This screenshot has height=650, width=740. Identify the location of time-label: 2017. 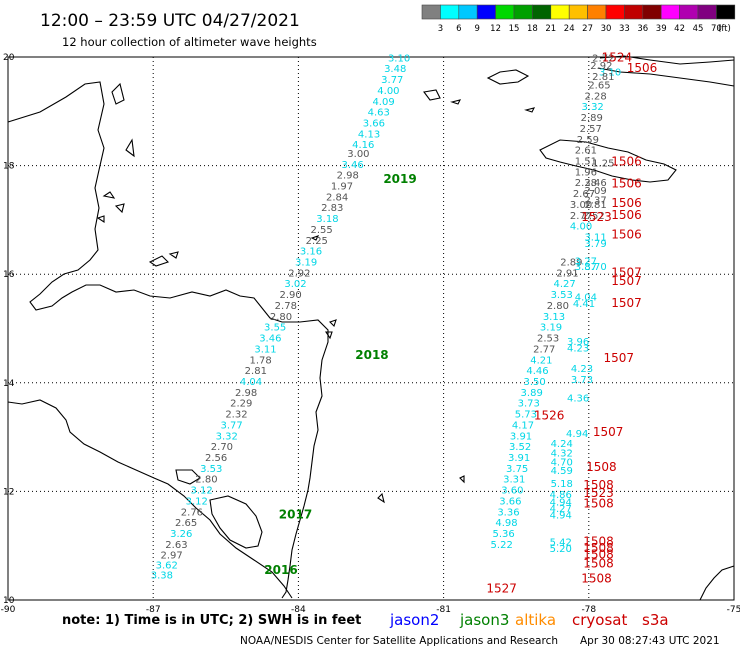
(295, 515).